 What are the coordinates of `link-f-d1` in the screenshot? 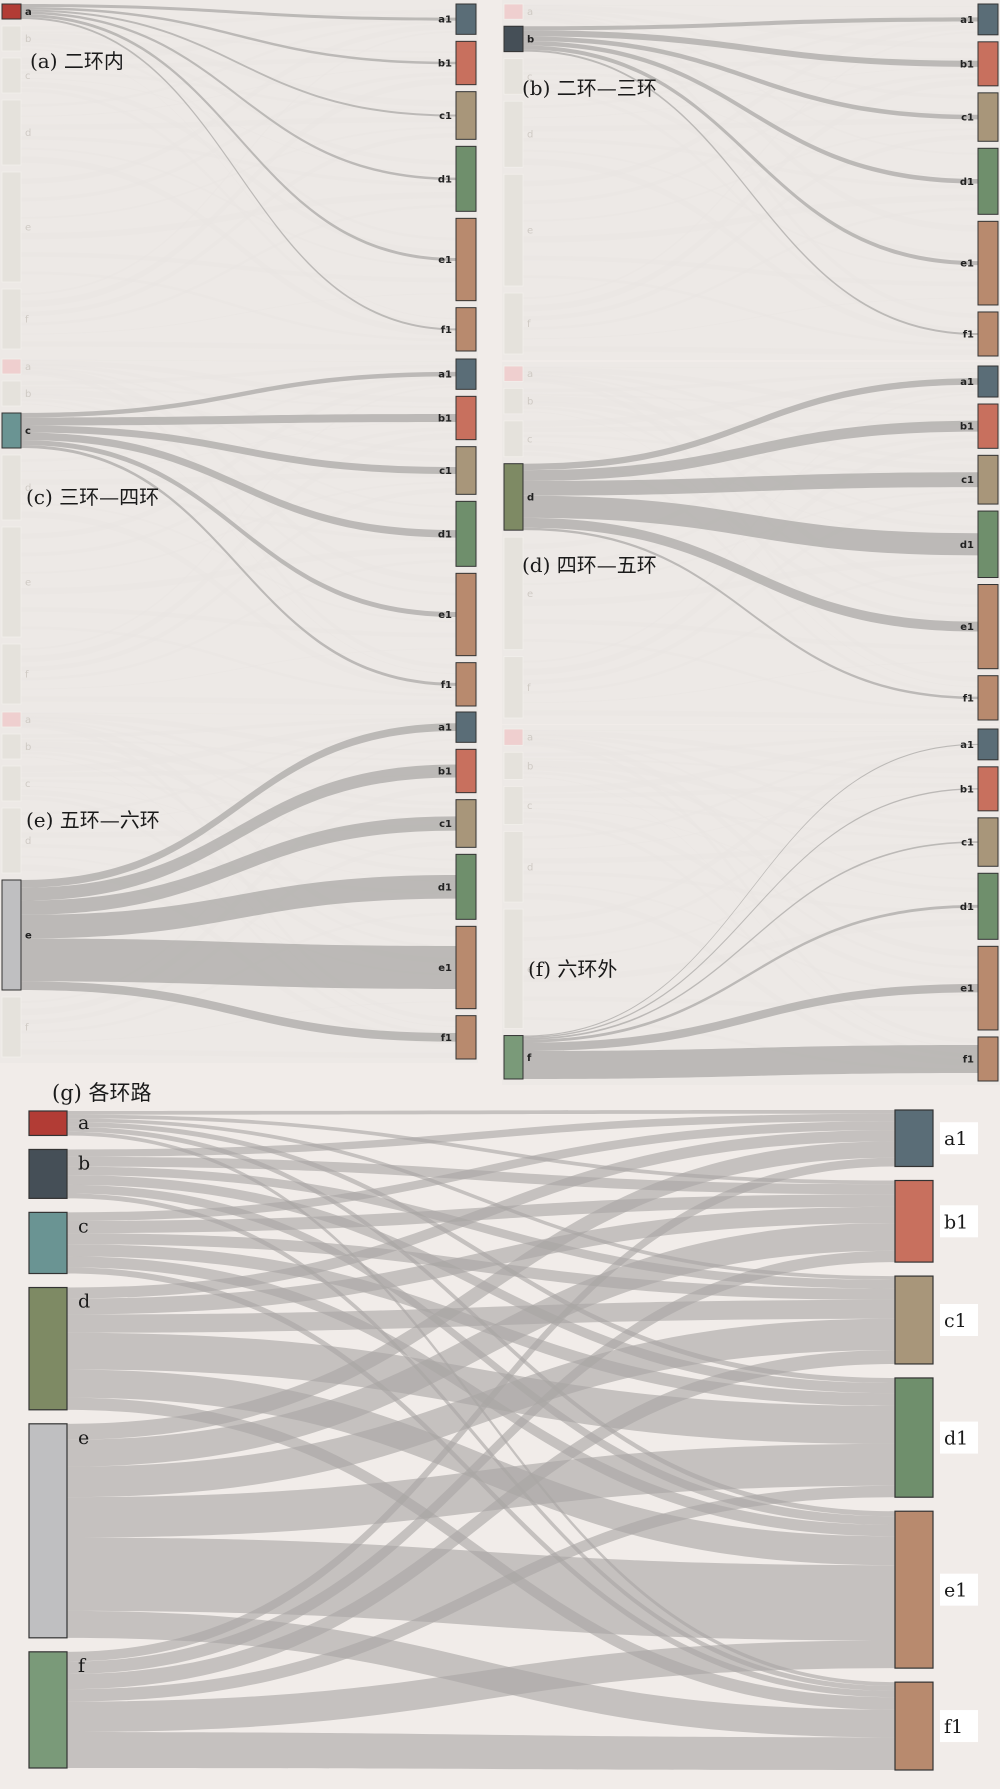 It's located at (481, 1593).